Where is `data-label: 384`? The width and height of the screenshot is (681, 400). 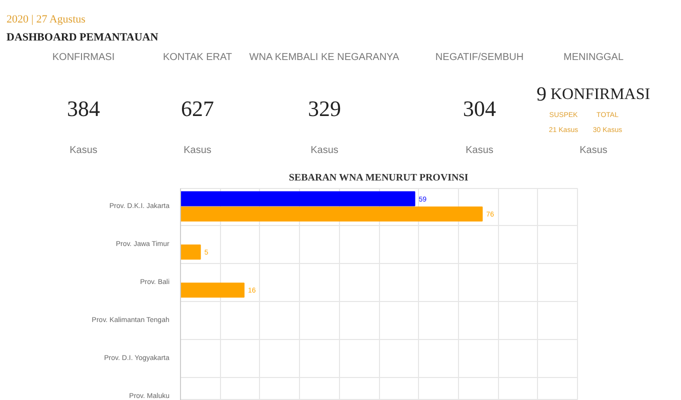
data-label: 384 is located at coordinates (83, 108).